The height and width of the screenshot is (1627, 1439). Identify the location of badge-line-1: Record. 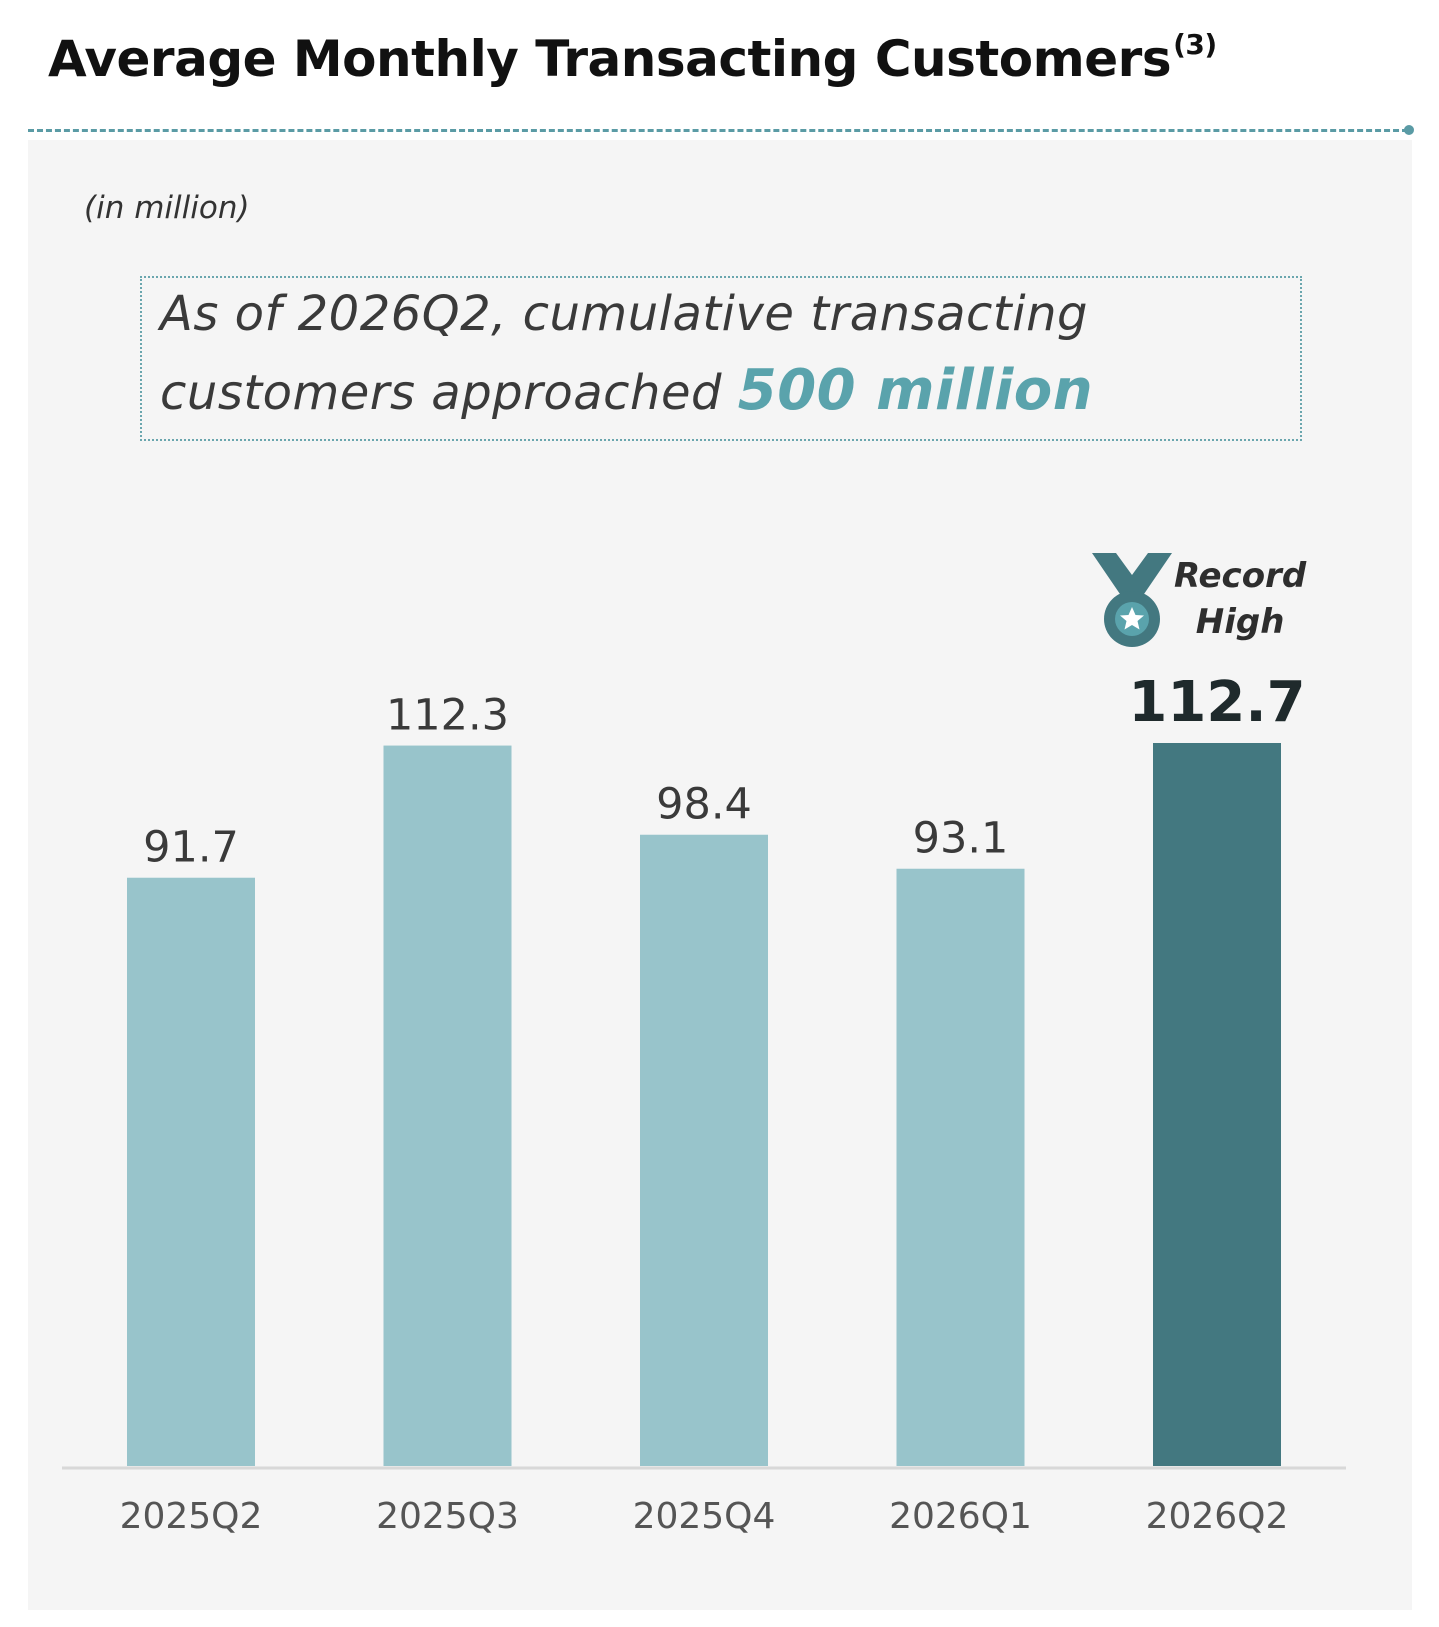
(1240, 576).